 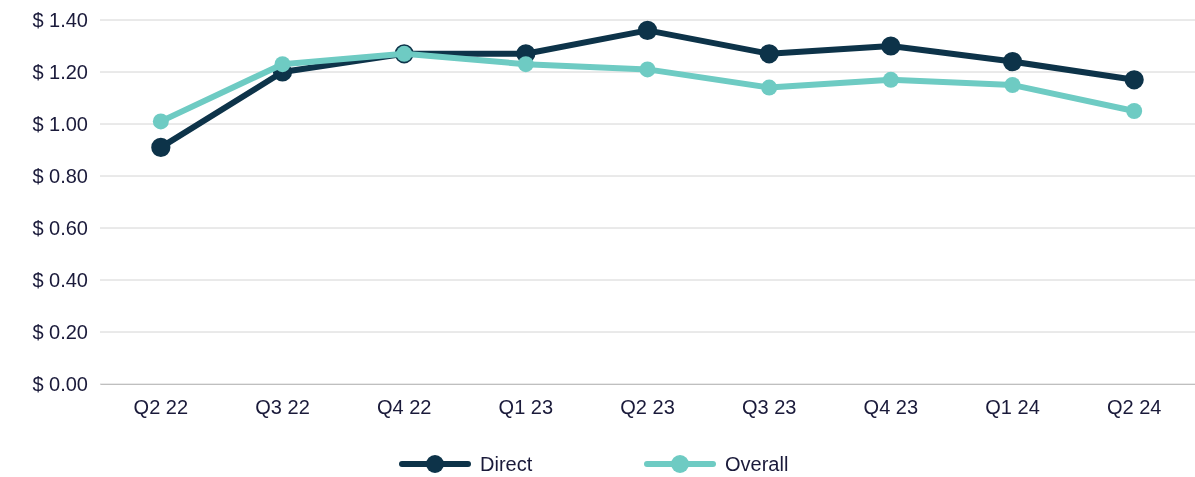 What do you see at coordinates (891, 407) in the screenshot?
I see `x-tick-label: Q4 23` at bounding box center [891, 407].